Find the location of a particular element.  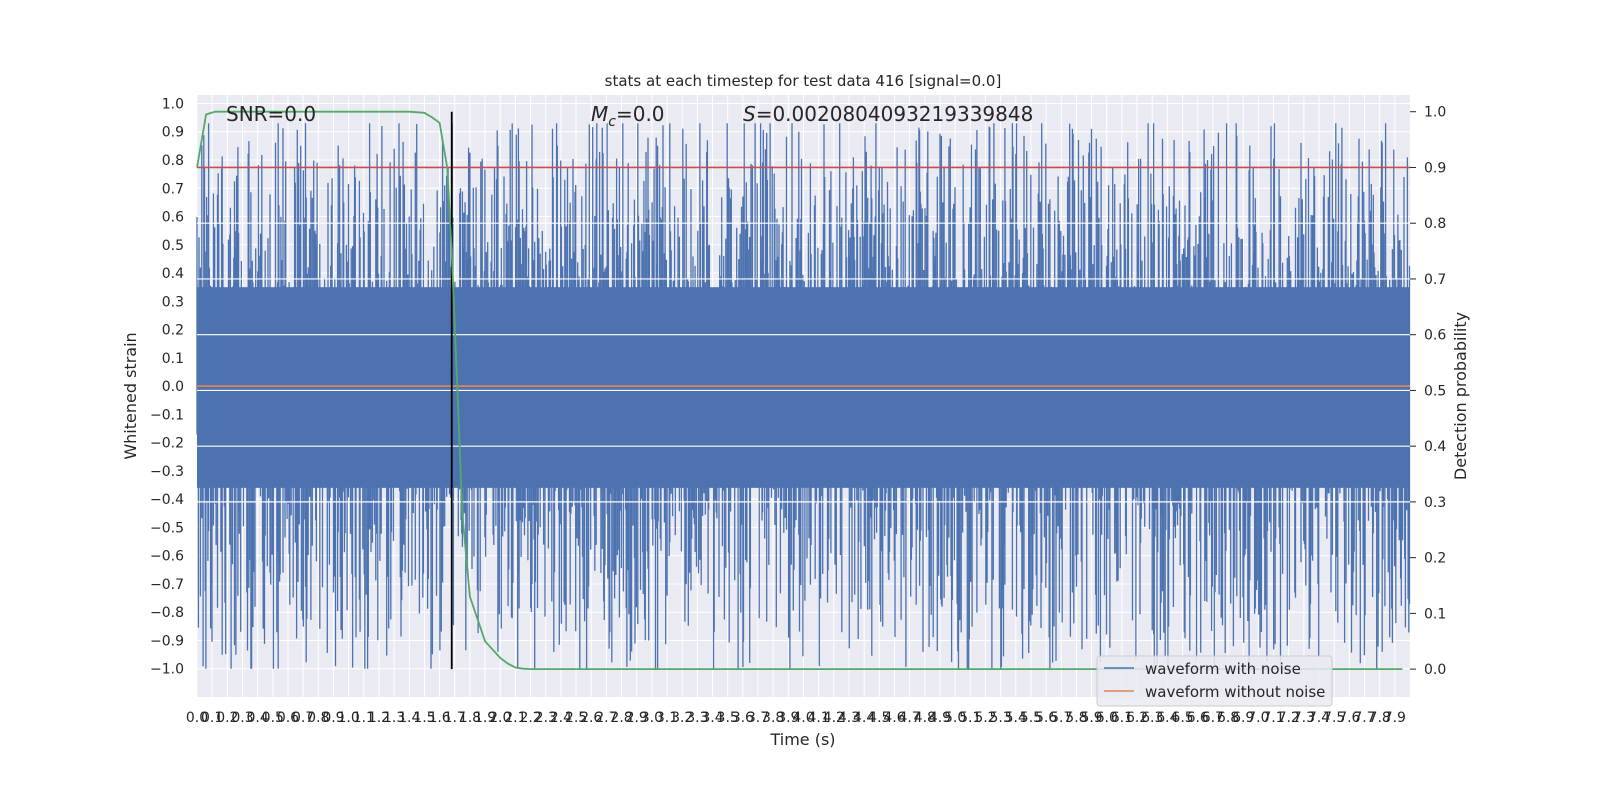

y-left-tick-label: 0.5 is located at coordinates (173, 246).